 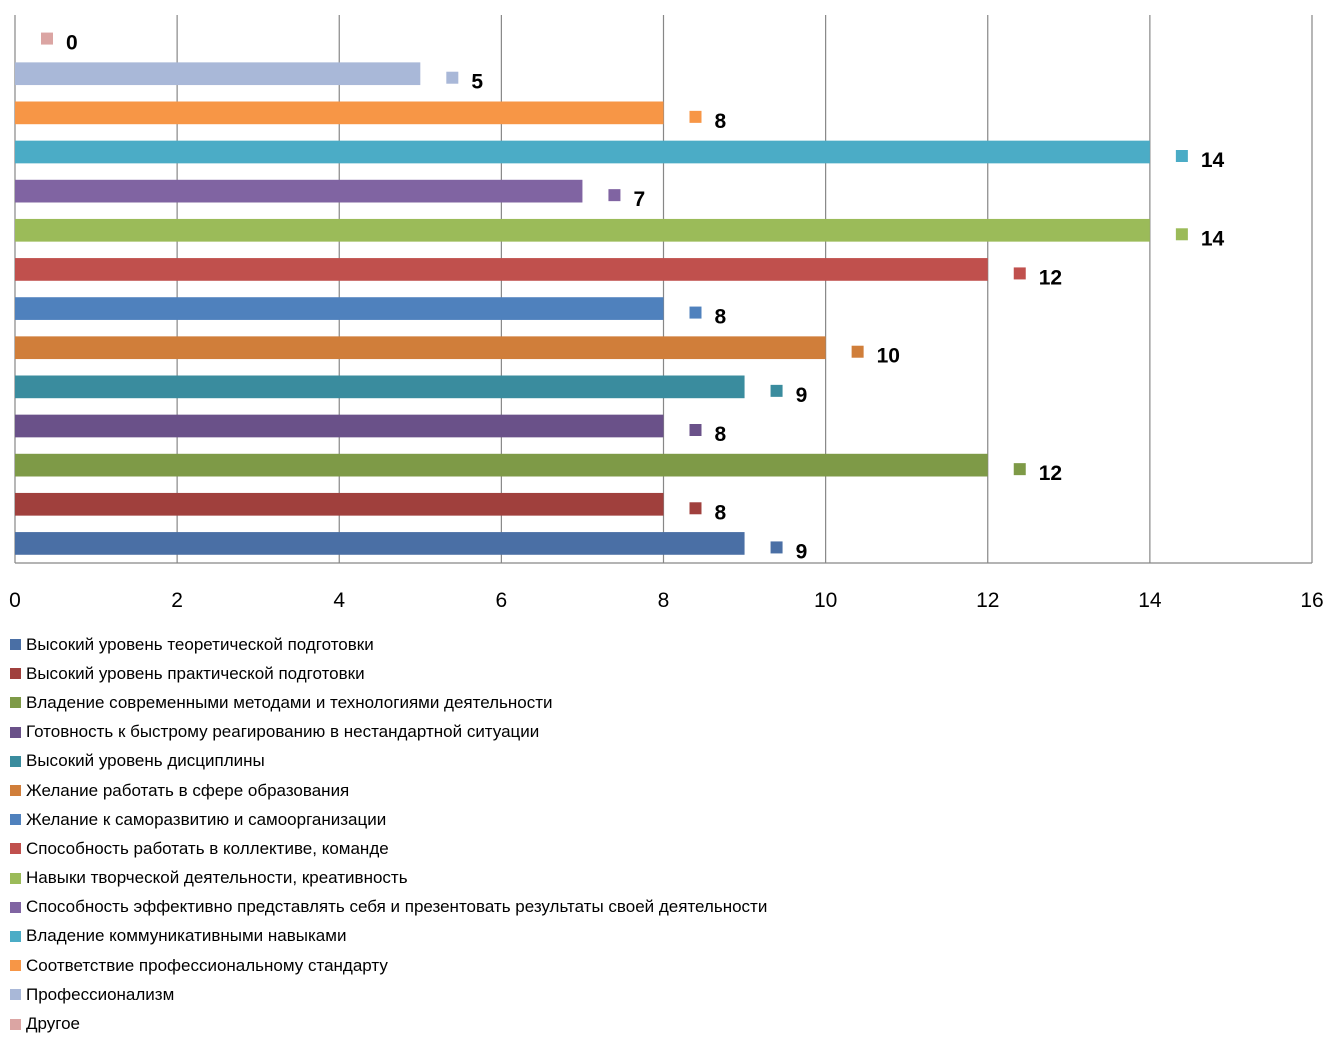 What do you see at coordinates (206, 819) in the screenshot?
I see `legend-label: Желание к саморазвитию и самоорганизации` at bounding box center [206, 819].